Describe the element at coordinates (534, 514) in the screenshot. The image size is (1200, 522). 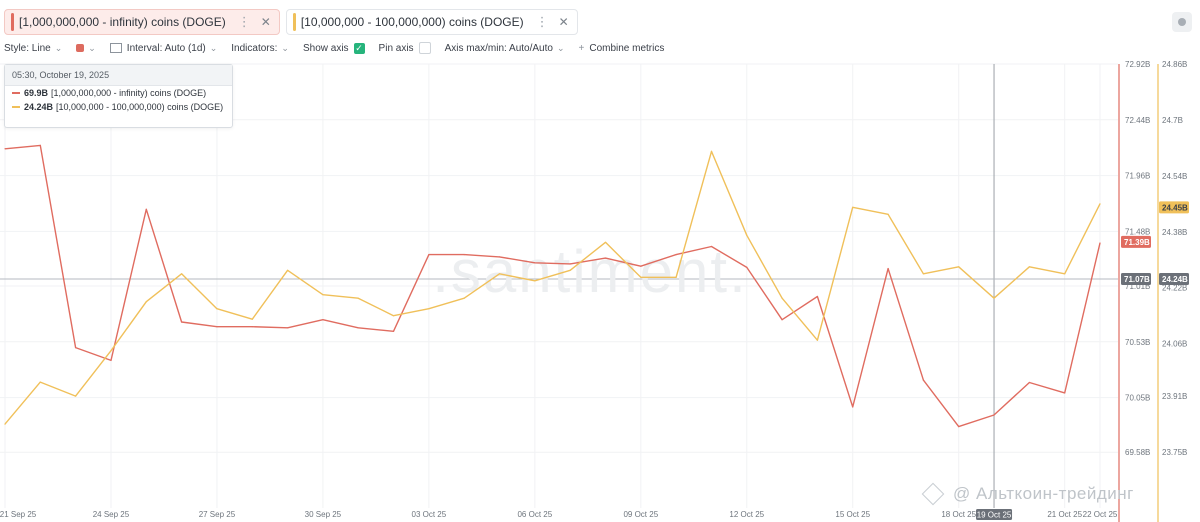
I see `x-axis-tick-label: 06 Oct 25` at that location.